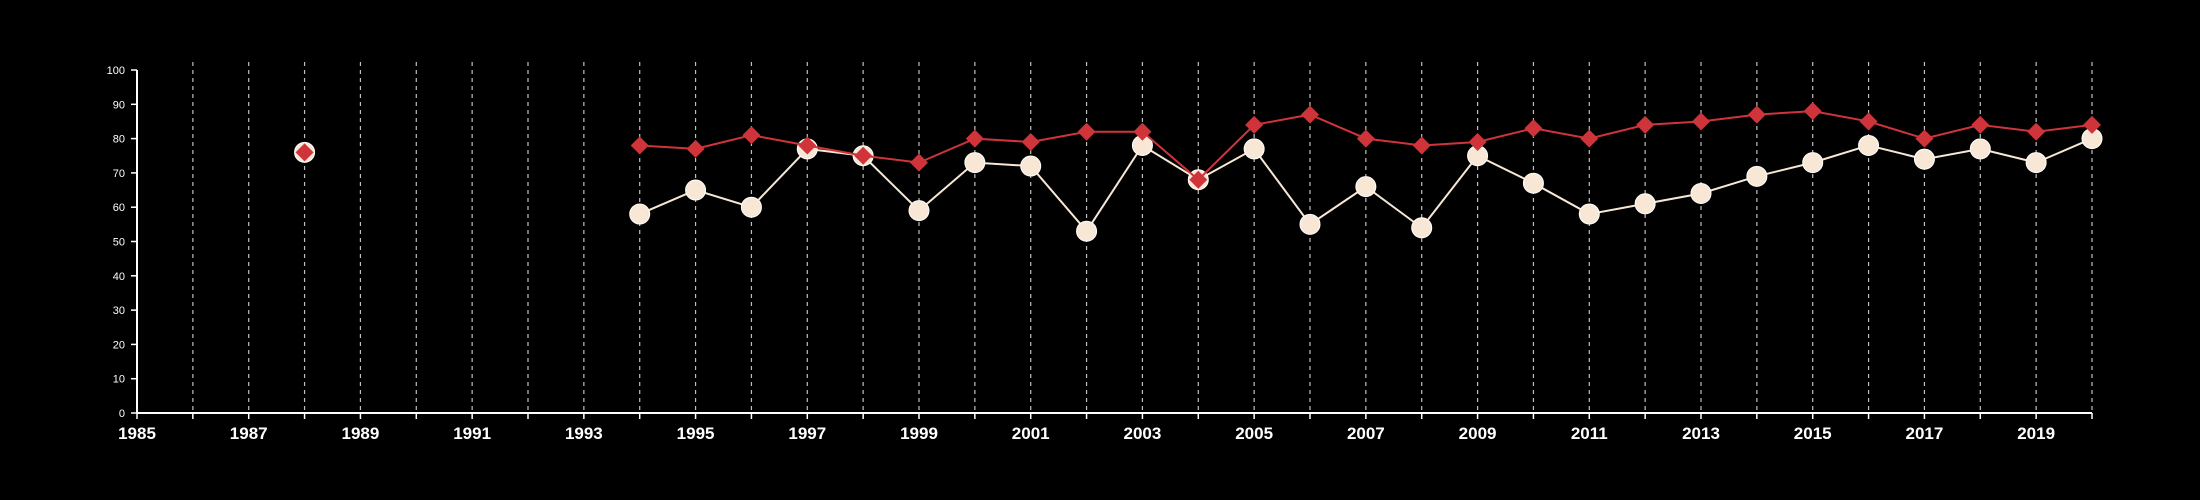  I want to click on x-tick-label: 1989, so click(361, 433).